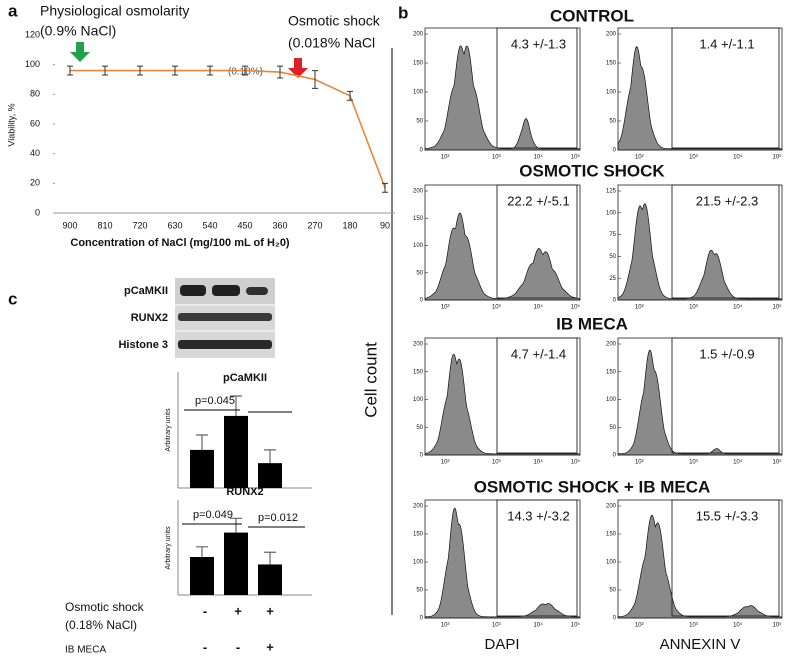  Describe the element at coordinates (105, 607) in the screenshot. I see `condition-label: Osmotic shock` at that location.